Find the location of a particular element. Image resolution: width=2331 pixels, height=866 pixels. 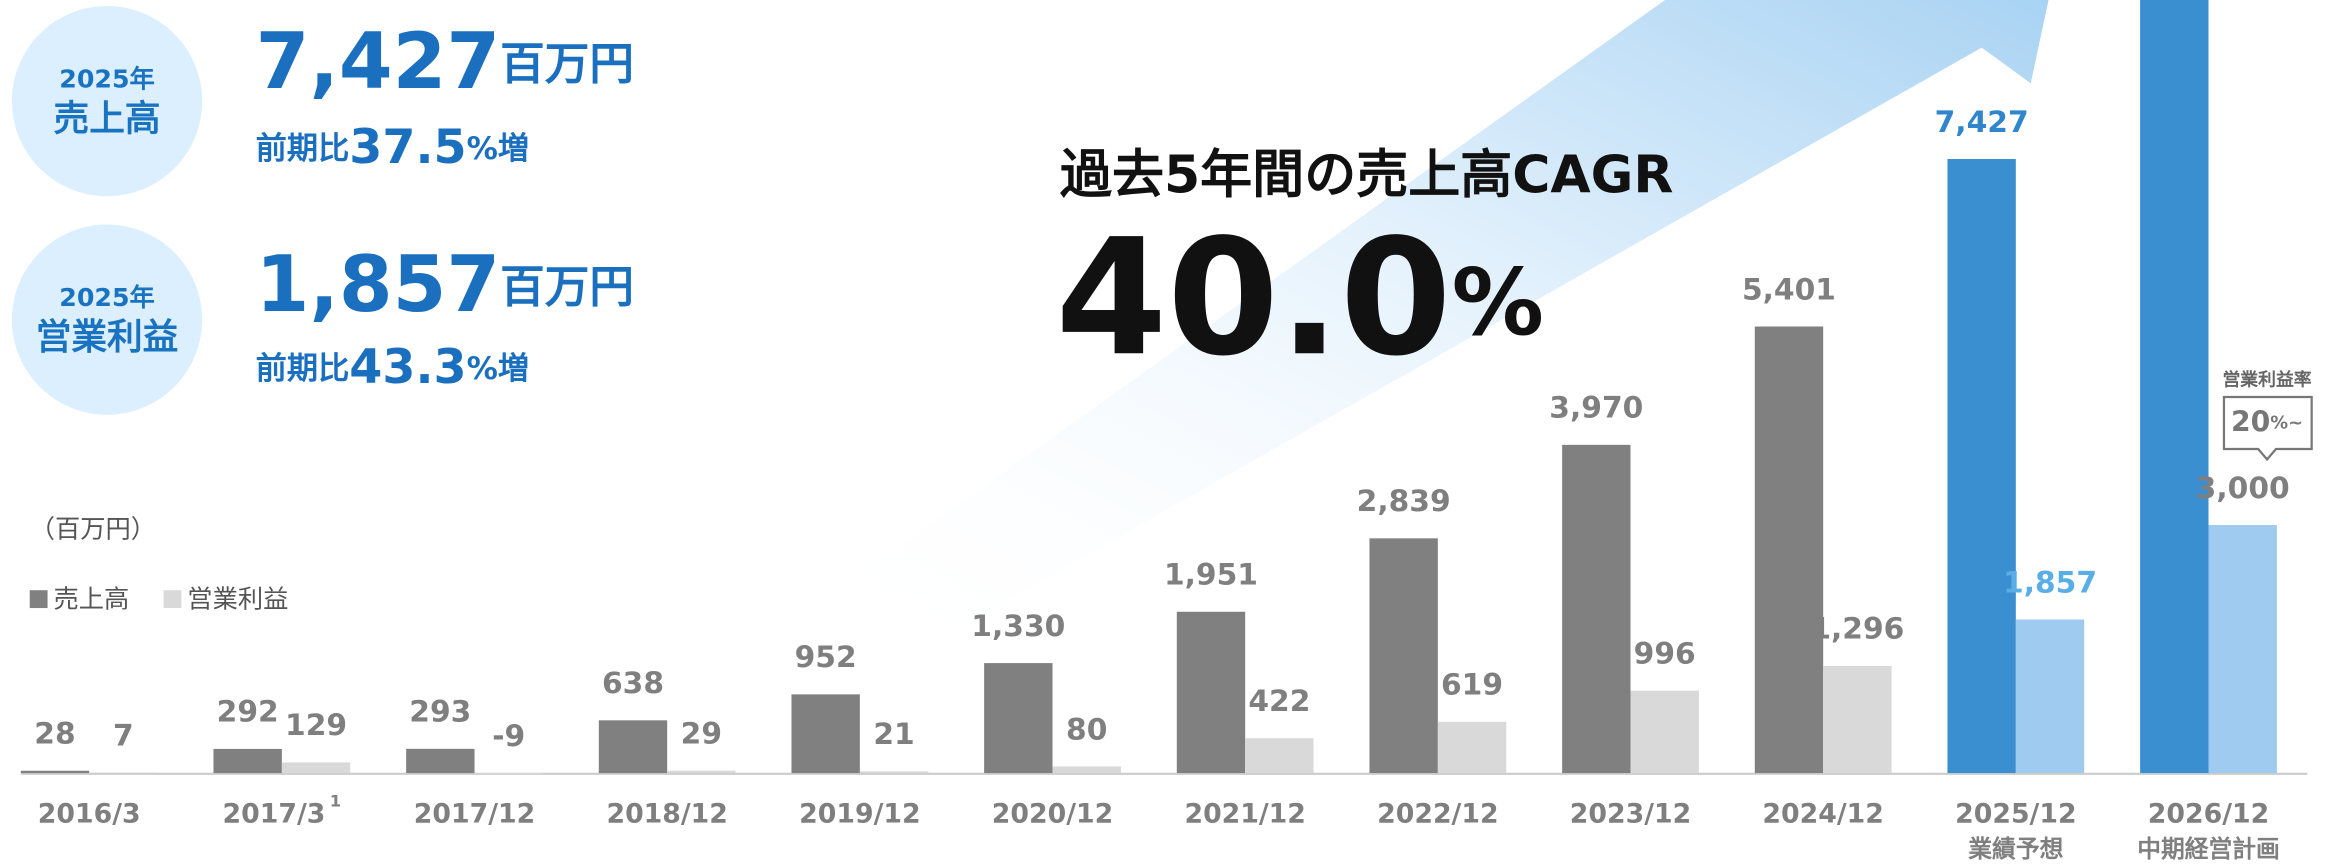

x-tick-label: 2026/12 is located at coordinates (2208, 813).